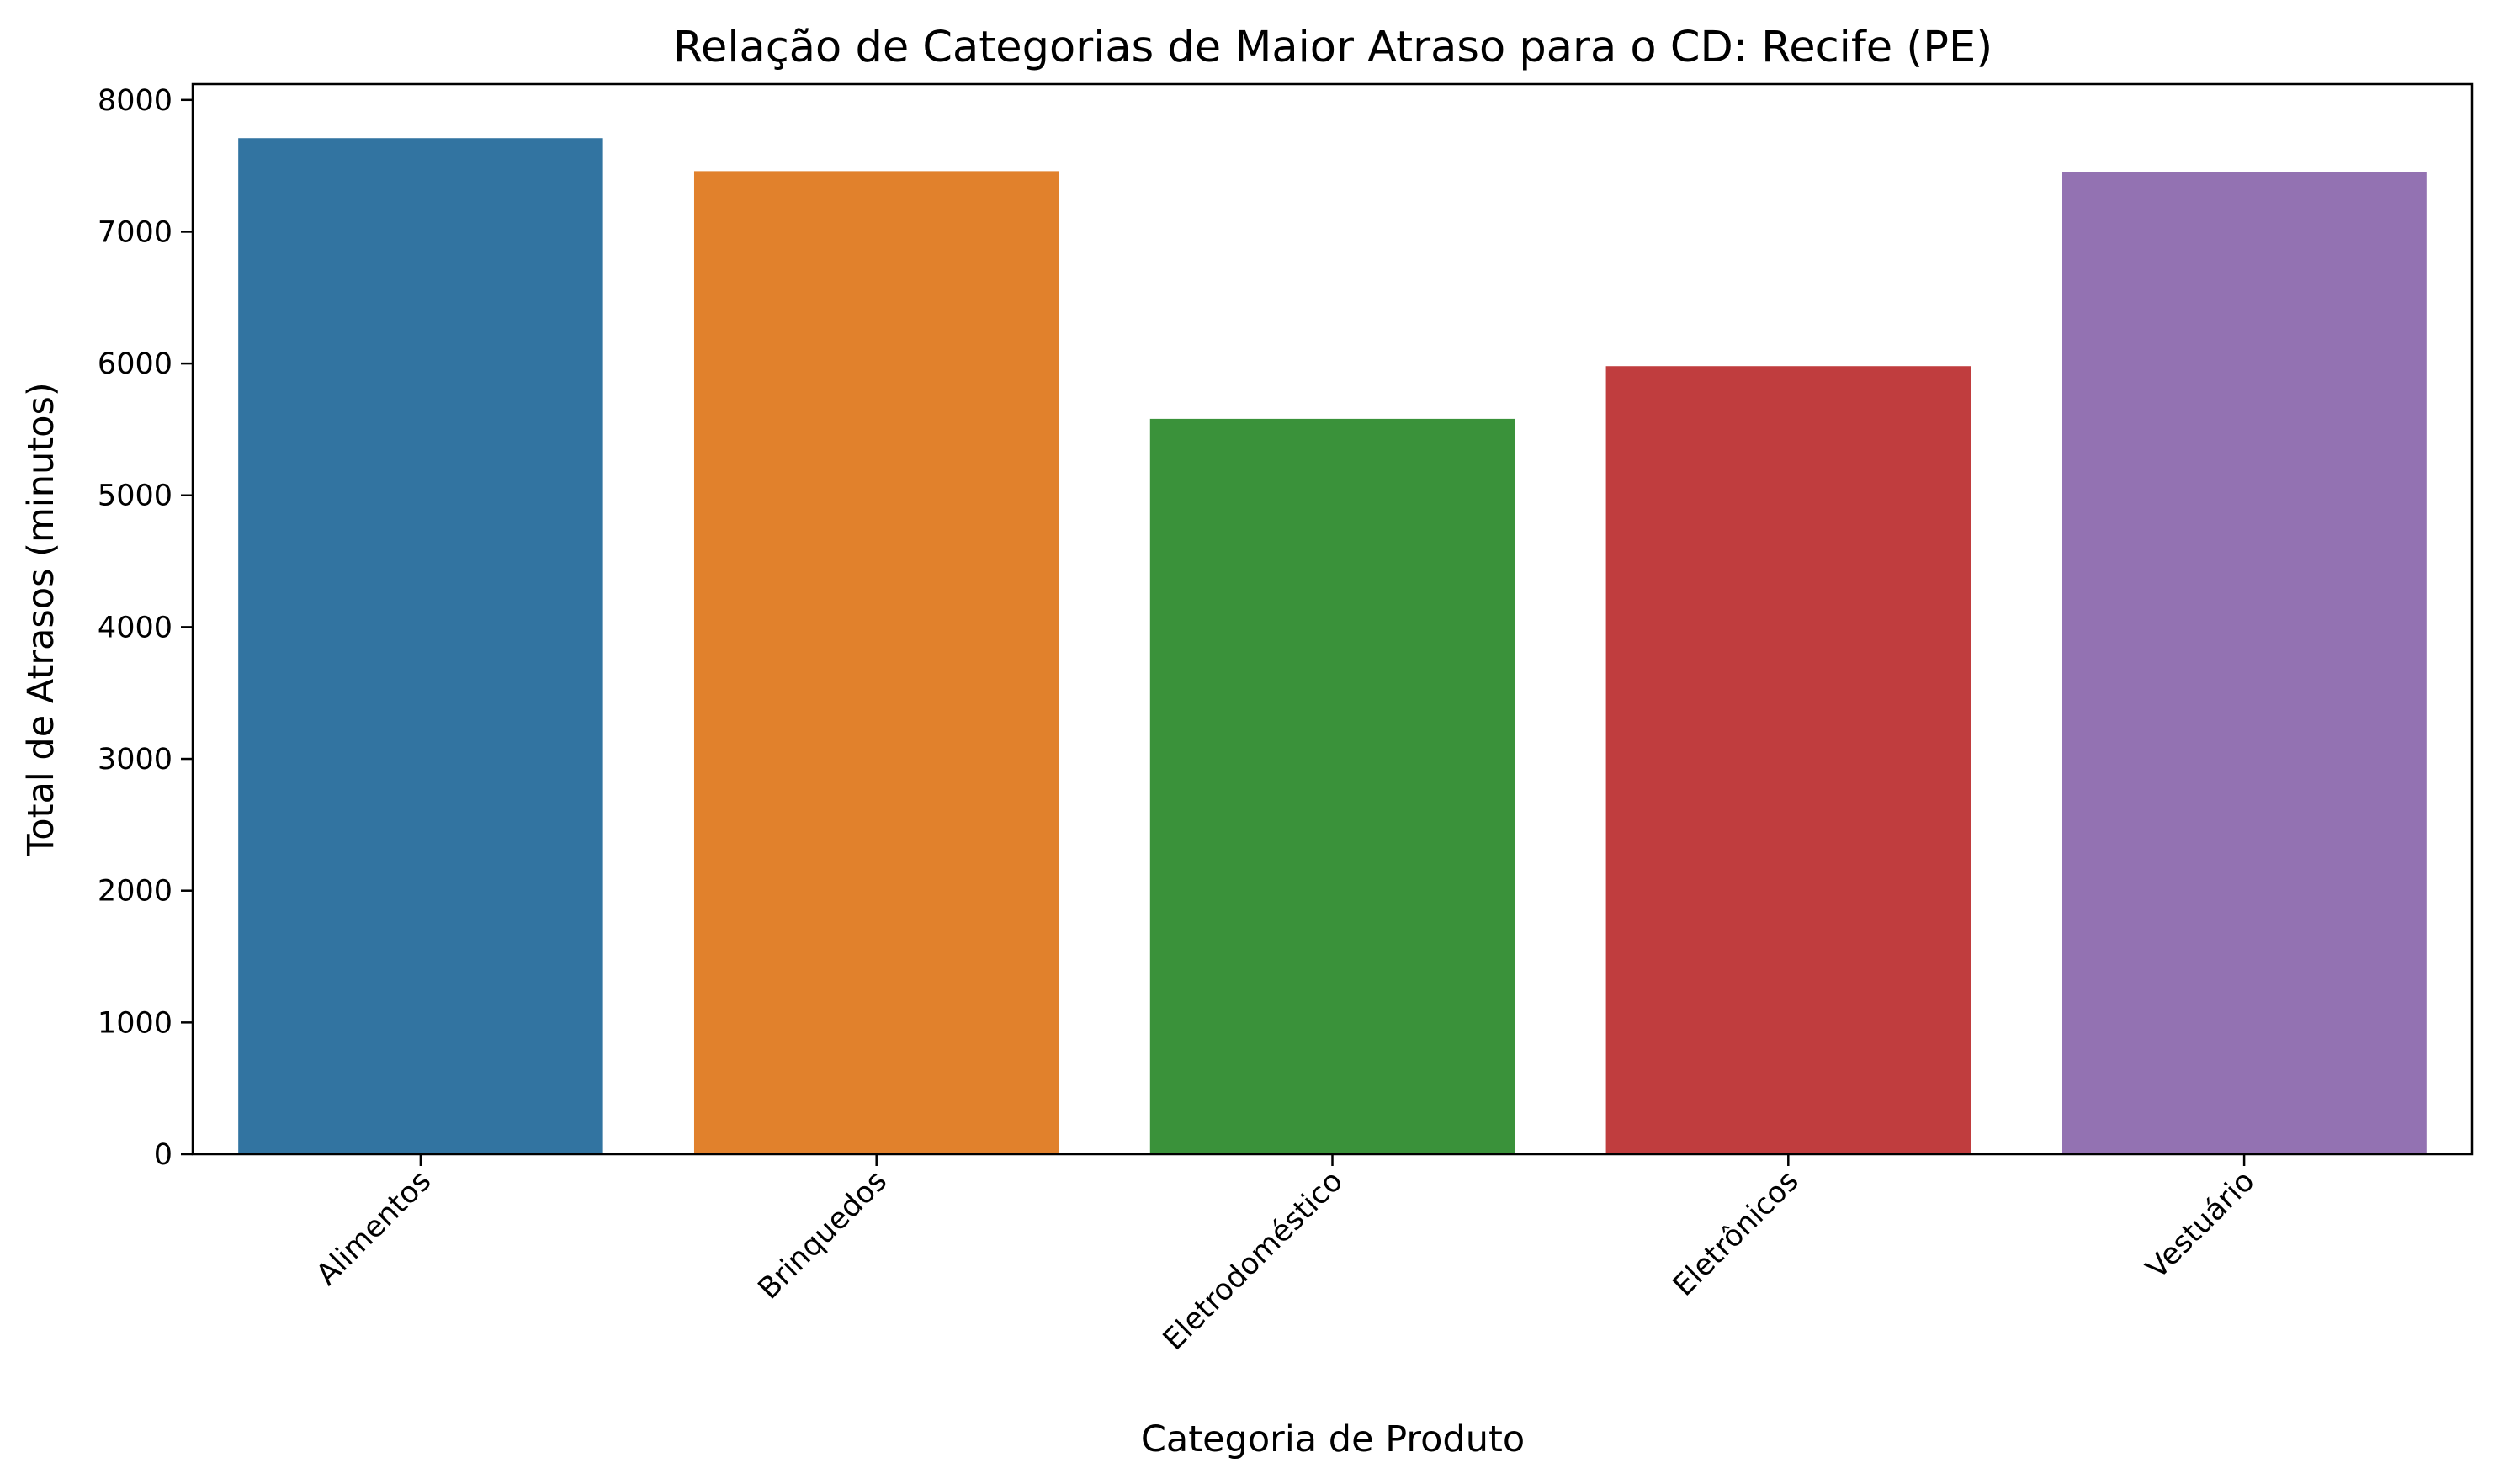  I want to click on y-tick-label-6: 6000, so click(135, 364).